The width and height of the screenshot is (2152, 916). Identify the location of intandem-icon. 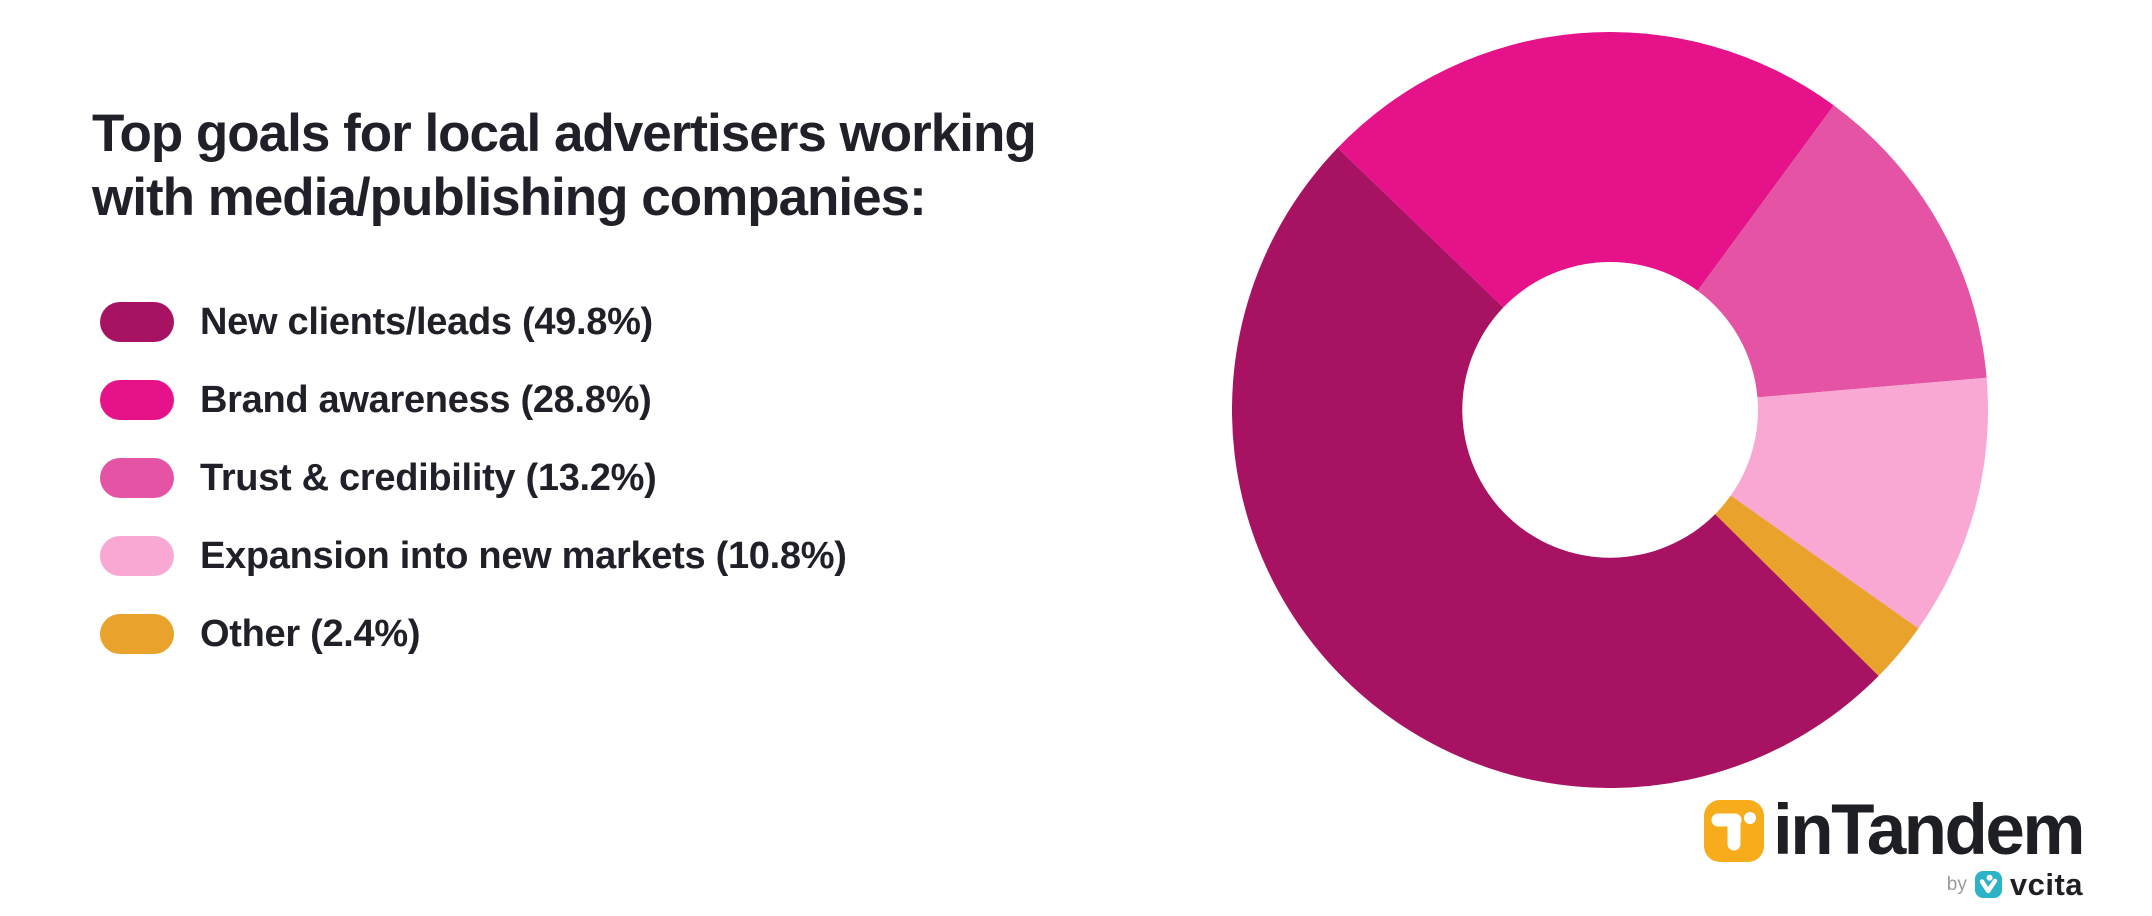
(1734, 830).